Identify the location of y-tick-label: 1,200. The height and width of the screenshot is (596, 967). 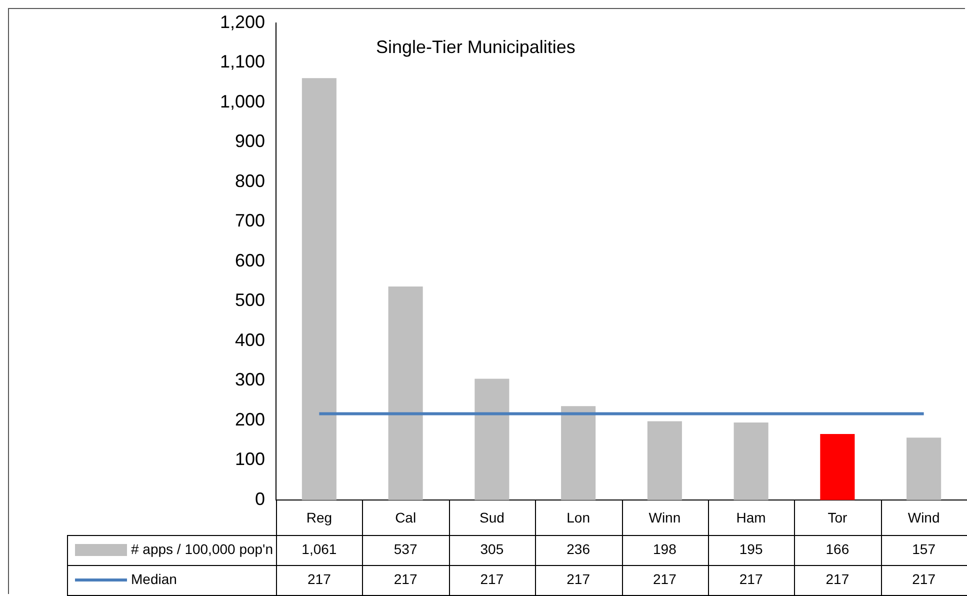
(242, 22).